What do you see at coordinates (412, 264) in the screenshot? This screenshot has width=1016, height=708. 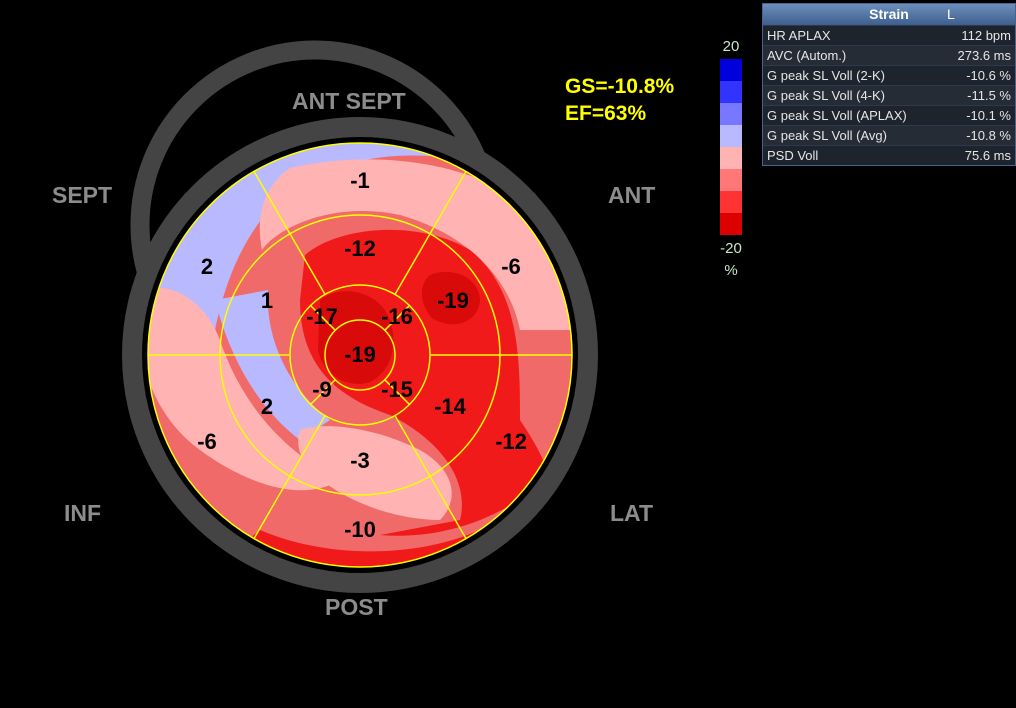 I see `grid-divider-mid-top-right` at bounding box center [412, 264].